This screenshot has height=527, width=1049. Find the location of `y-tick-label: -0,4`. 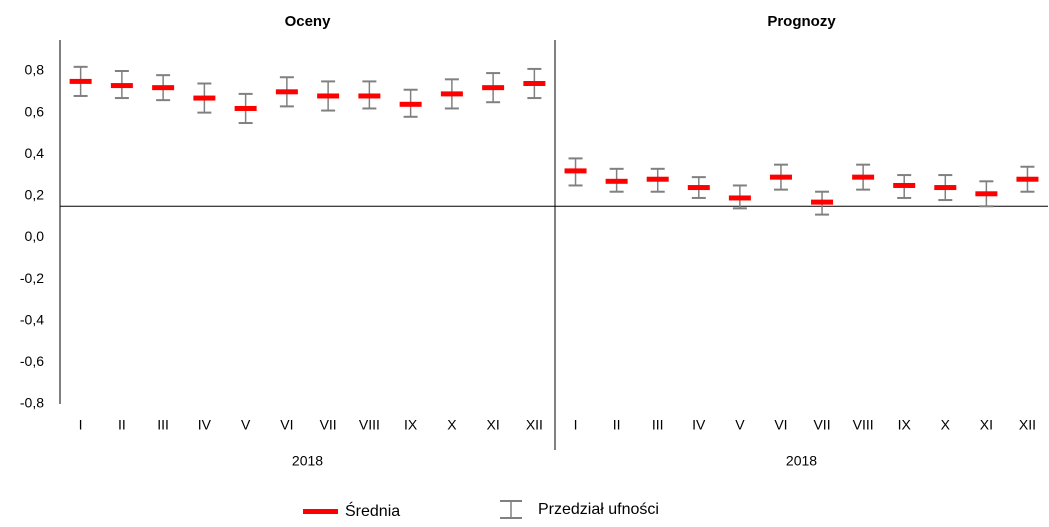

y-tick-label: -0,4 is located at coordinates (32, 319).